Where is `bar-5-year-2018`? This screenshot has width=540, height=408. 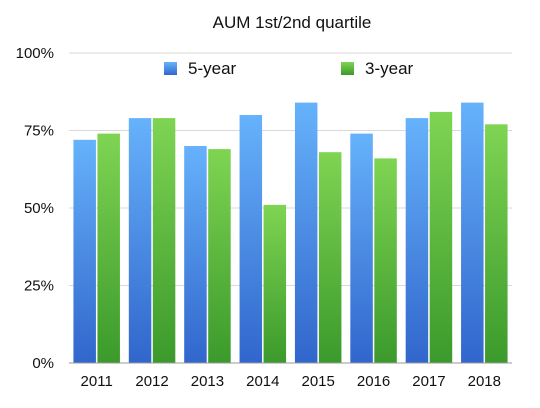
bar-5-year-2018 is located at coordinates (472, 232).